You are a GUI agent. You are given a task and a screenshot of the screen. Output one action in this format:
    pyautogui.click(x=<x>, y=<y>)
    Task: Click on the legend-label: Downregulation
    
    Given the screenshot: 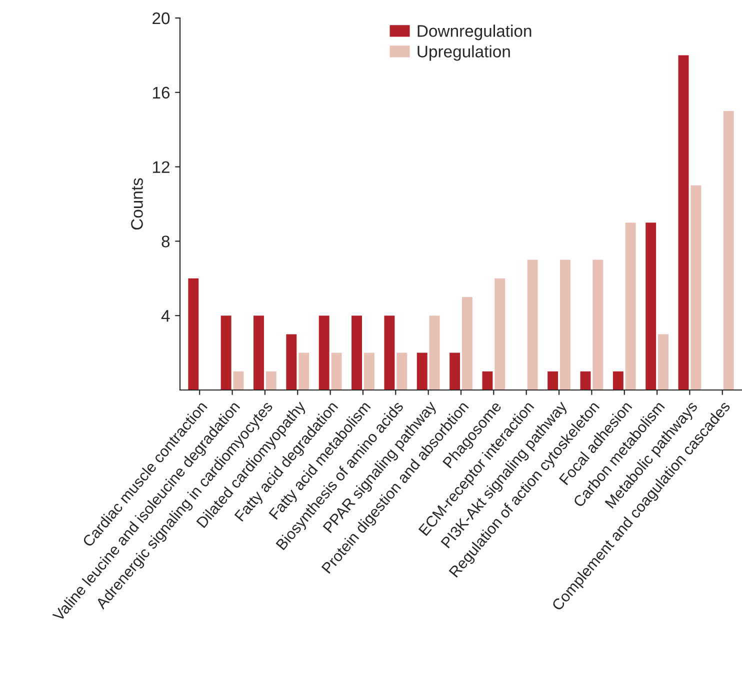 What is the action you would take?
    pyautogui.click(x=475, y=32)
    